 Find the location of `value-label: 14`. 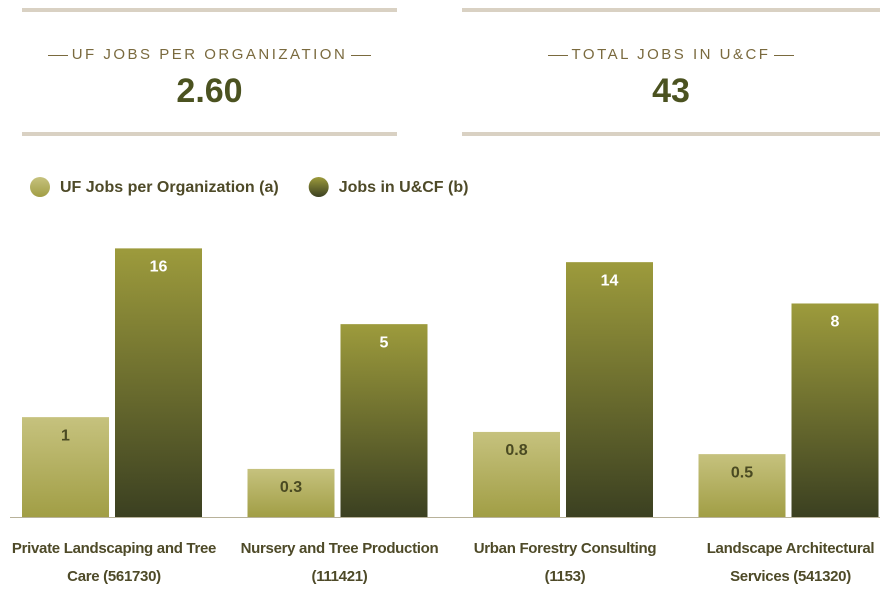

value-label: 14 is located at coordinates (610, 280).